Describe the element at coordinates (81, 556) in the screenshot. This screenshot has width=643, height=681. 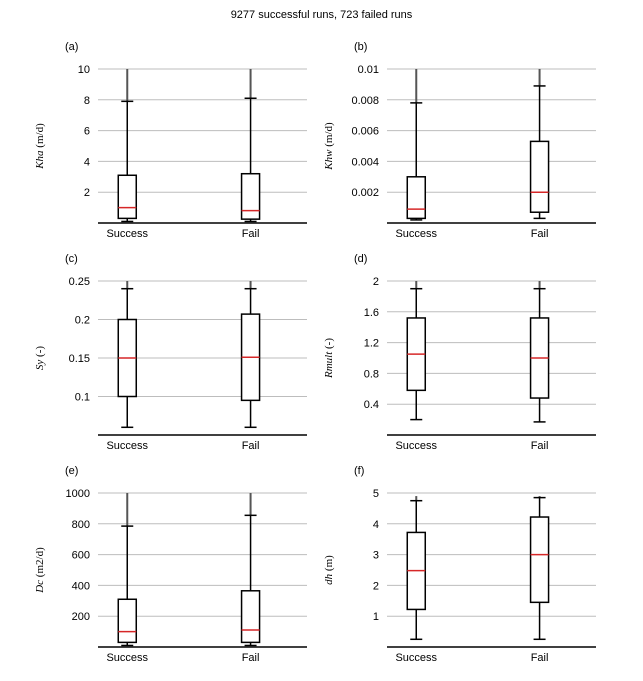
I see `y-tick-label: 600` at that location.